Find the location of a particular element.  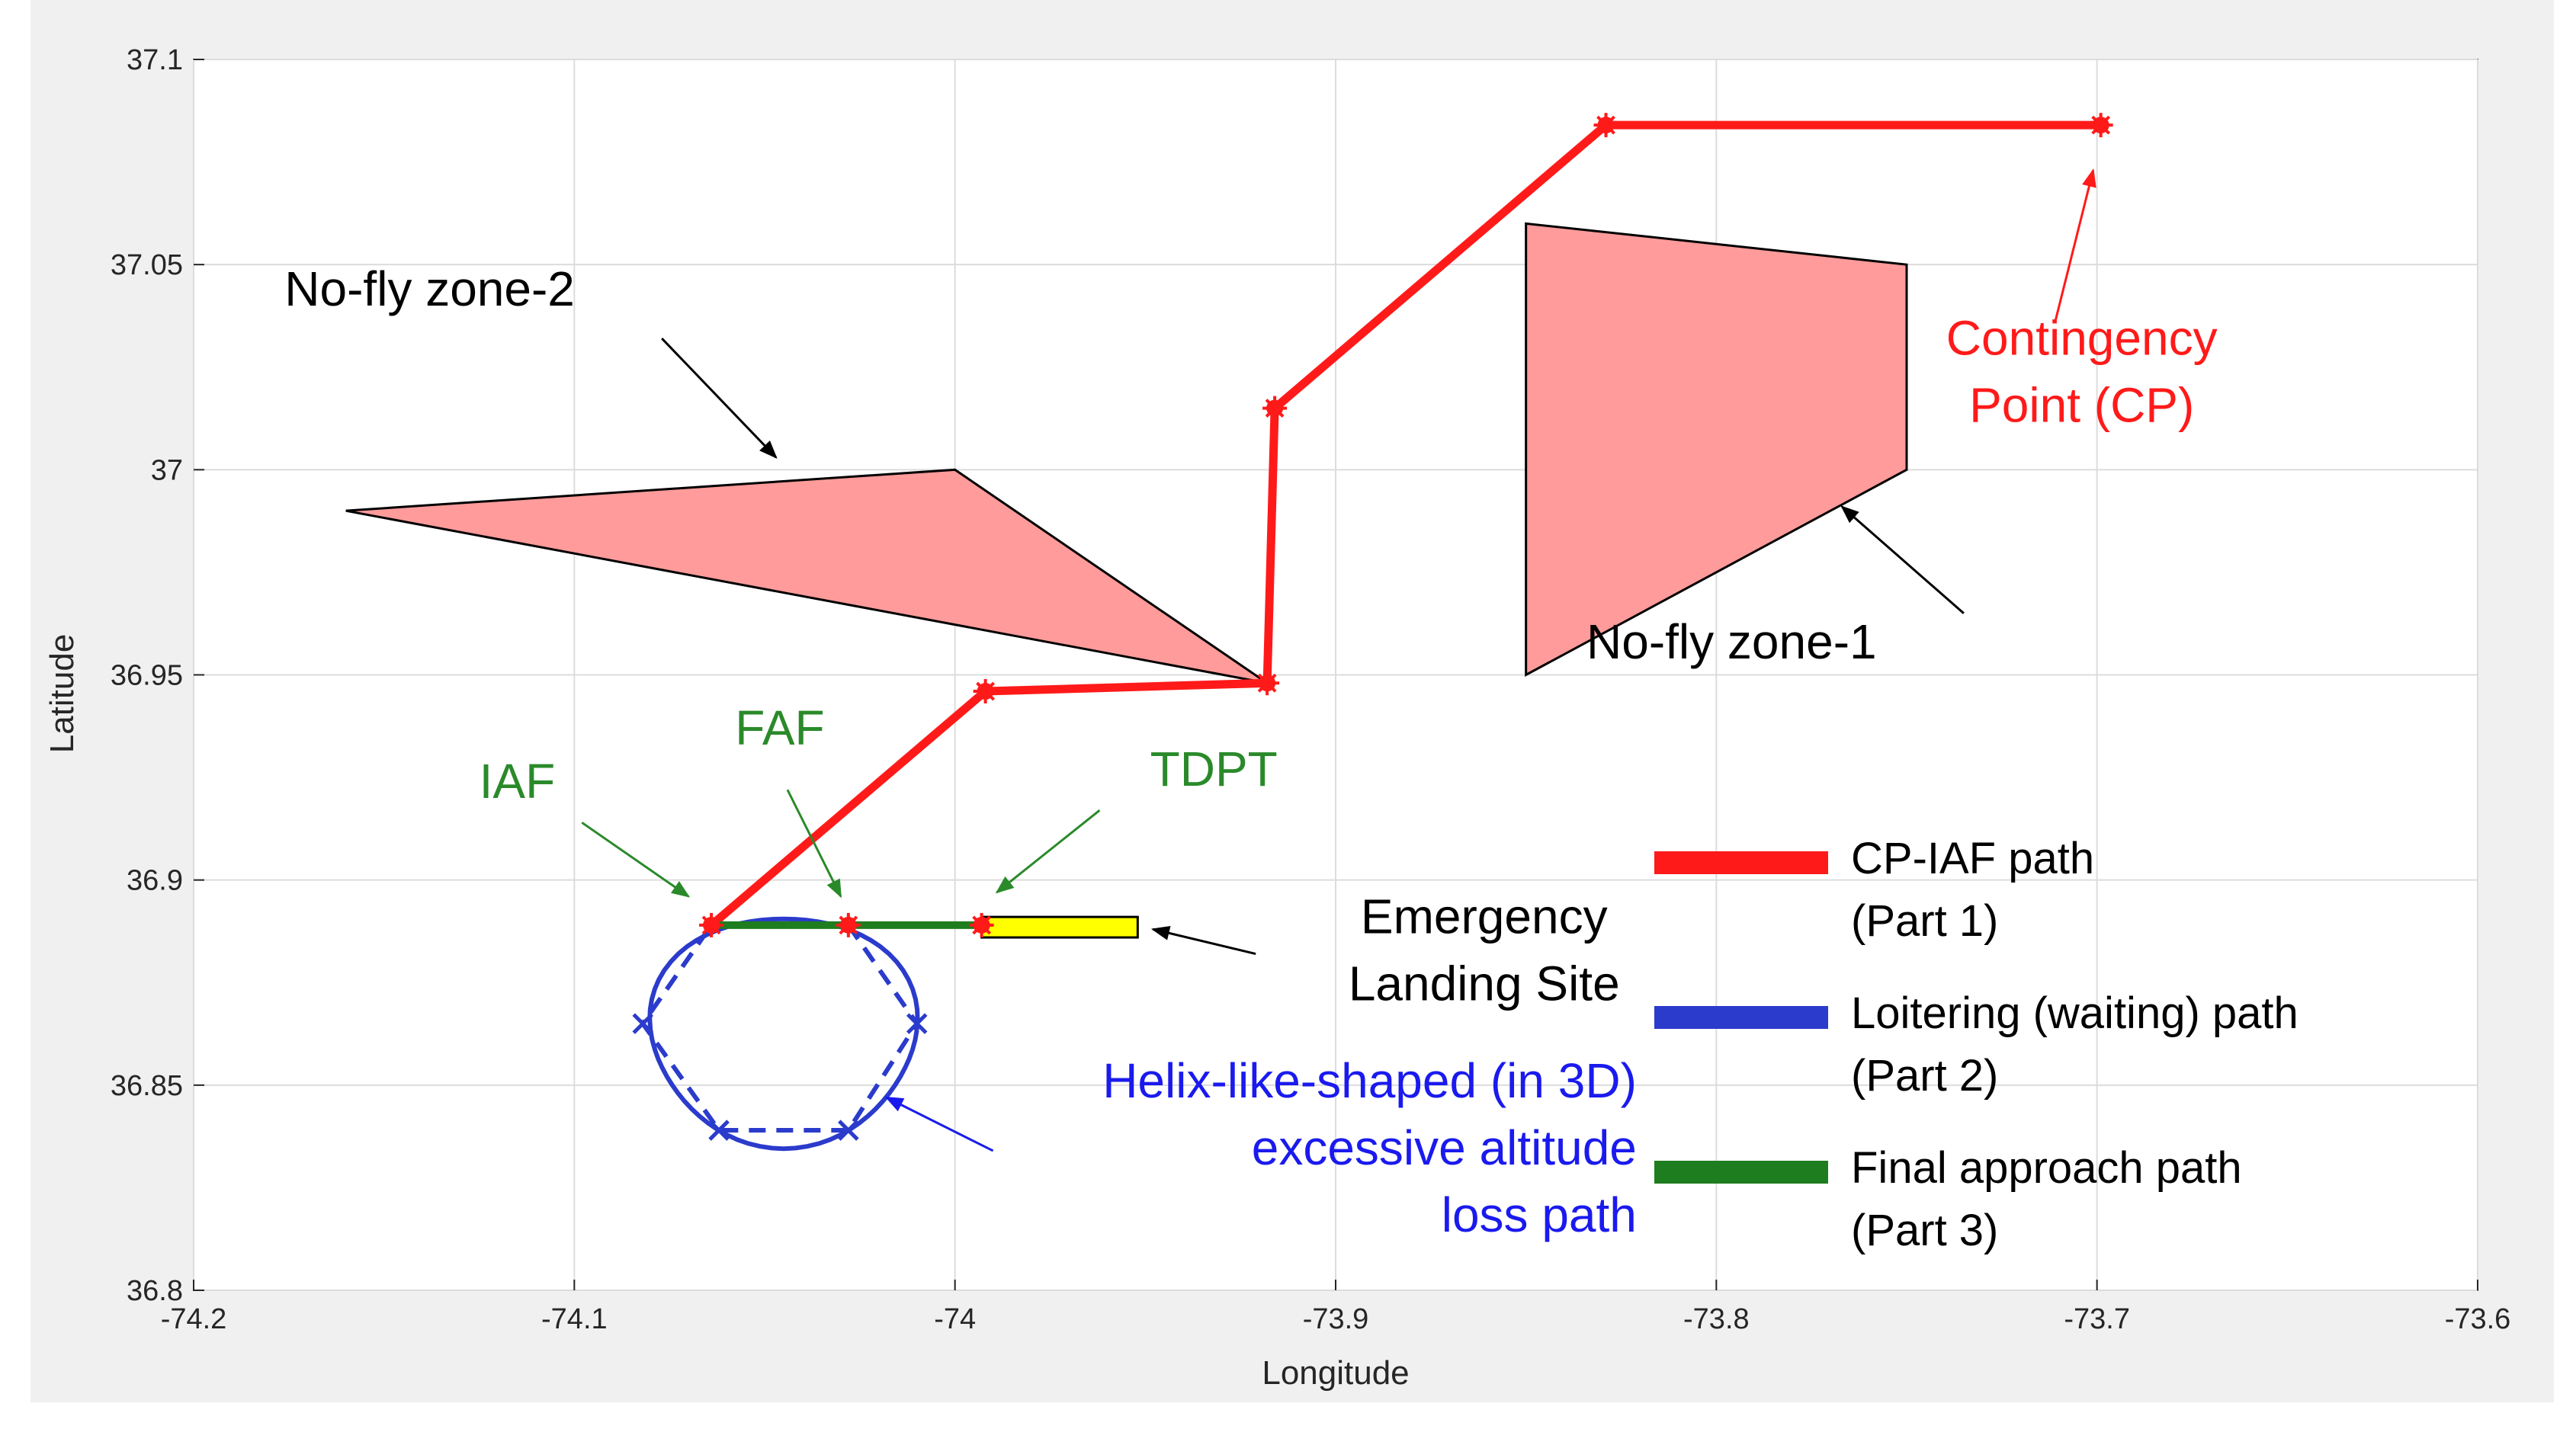

annotation-text: TDPT is located at coordinates (1214, 769).